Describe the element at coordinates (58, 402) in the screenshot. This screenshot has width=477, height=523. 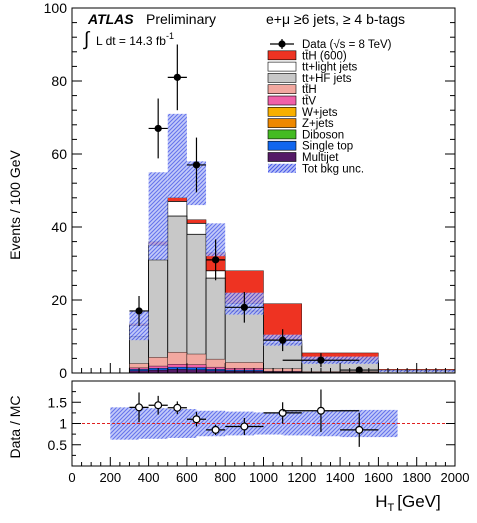
I see `ratio-y-tick-label: 1.5` at that location.